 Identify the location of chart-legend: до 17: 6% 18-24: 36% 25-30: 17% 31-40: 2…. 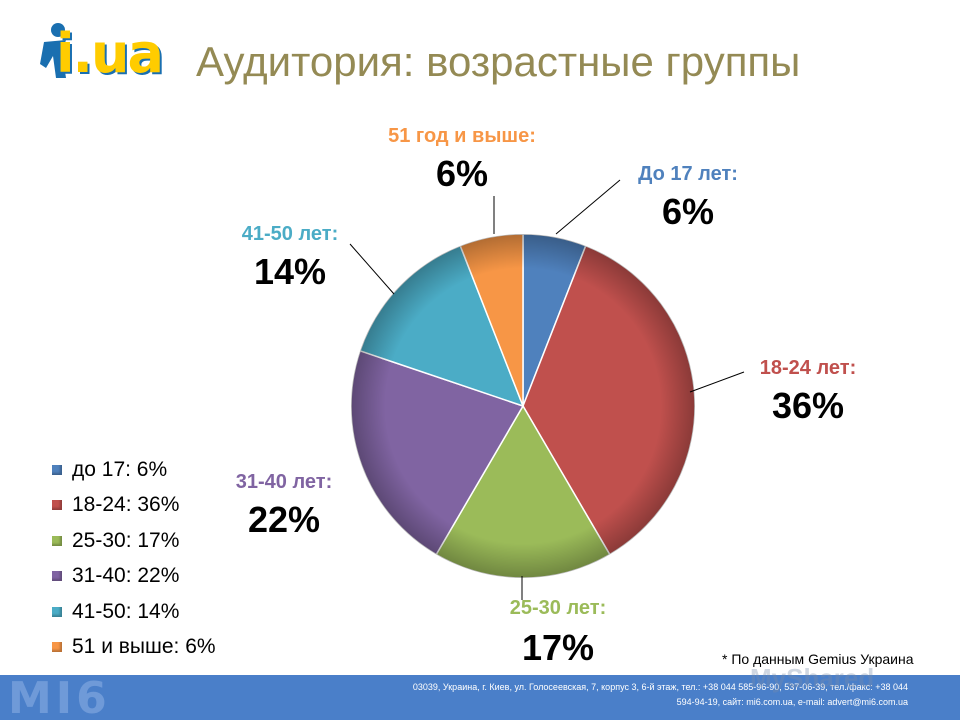
(134, 558).